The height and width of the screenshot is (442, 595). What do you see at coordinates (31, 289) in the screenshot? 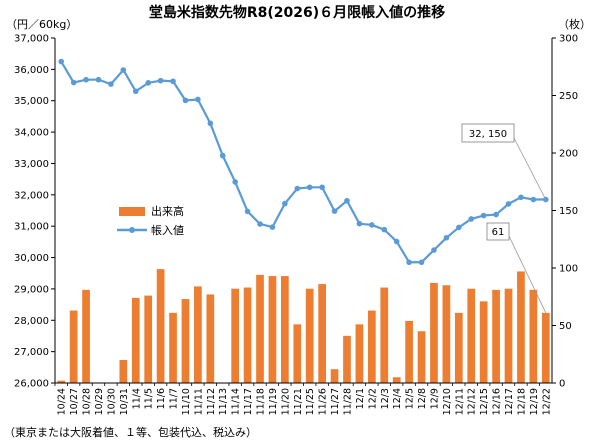
I see `left-tick-label: 29,000` at bounding box center [31, 289].